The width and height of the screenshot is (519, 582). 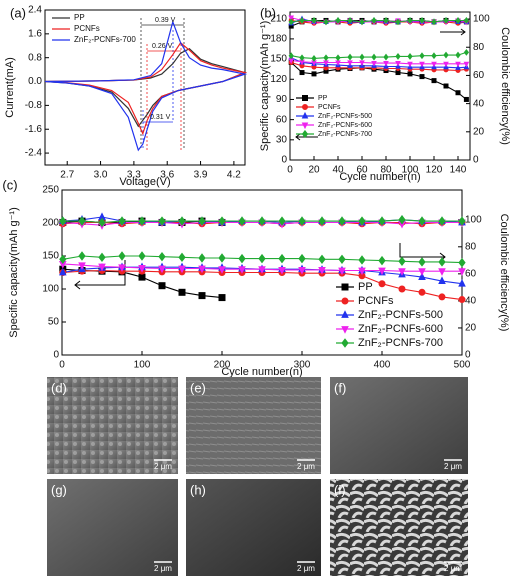 I want to click on y-tick-label: 1.6, so click(x=35, y=33).